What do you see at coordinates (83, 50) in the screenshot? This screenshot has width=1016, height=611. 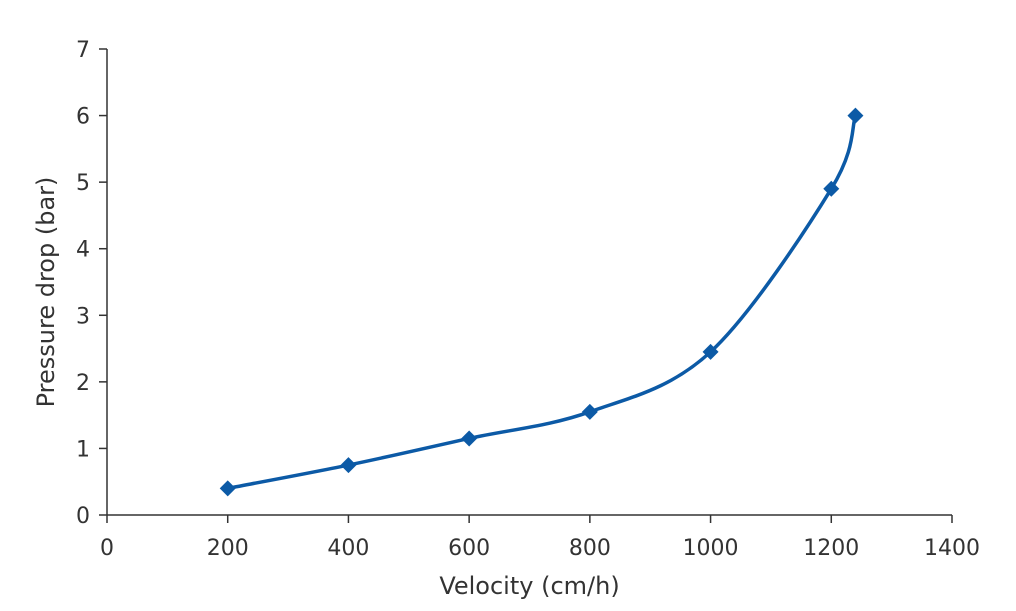 I see `y-tick-label: 7` at bounding box center [83, 50].